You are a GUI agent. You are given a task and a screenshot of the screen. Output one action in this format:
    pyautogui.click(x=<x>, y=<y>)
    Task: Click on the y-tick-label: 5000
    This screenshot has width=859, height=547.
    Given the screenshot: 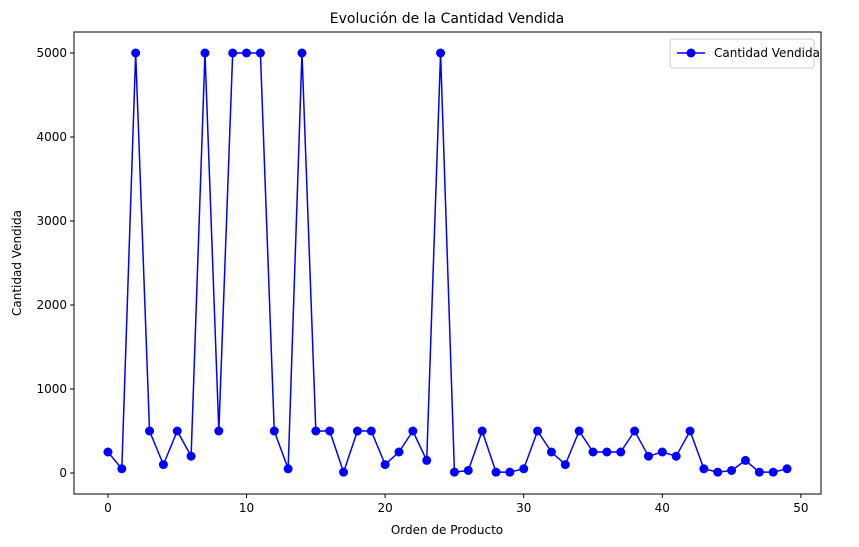 What is the action you would take?
    pyautogui.click(x=51, y=53)
    